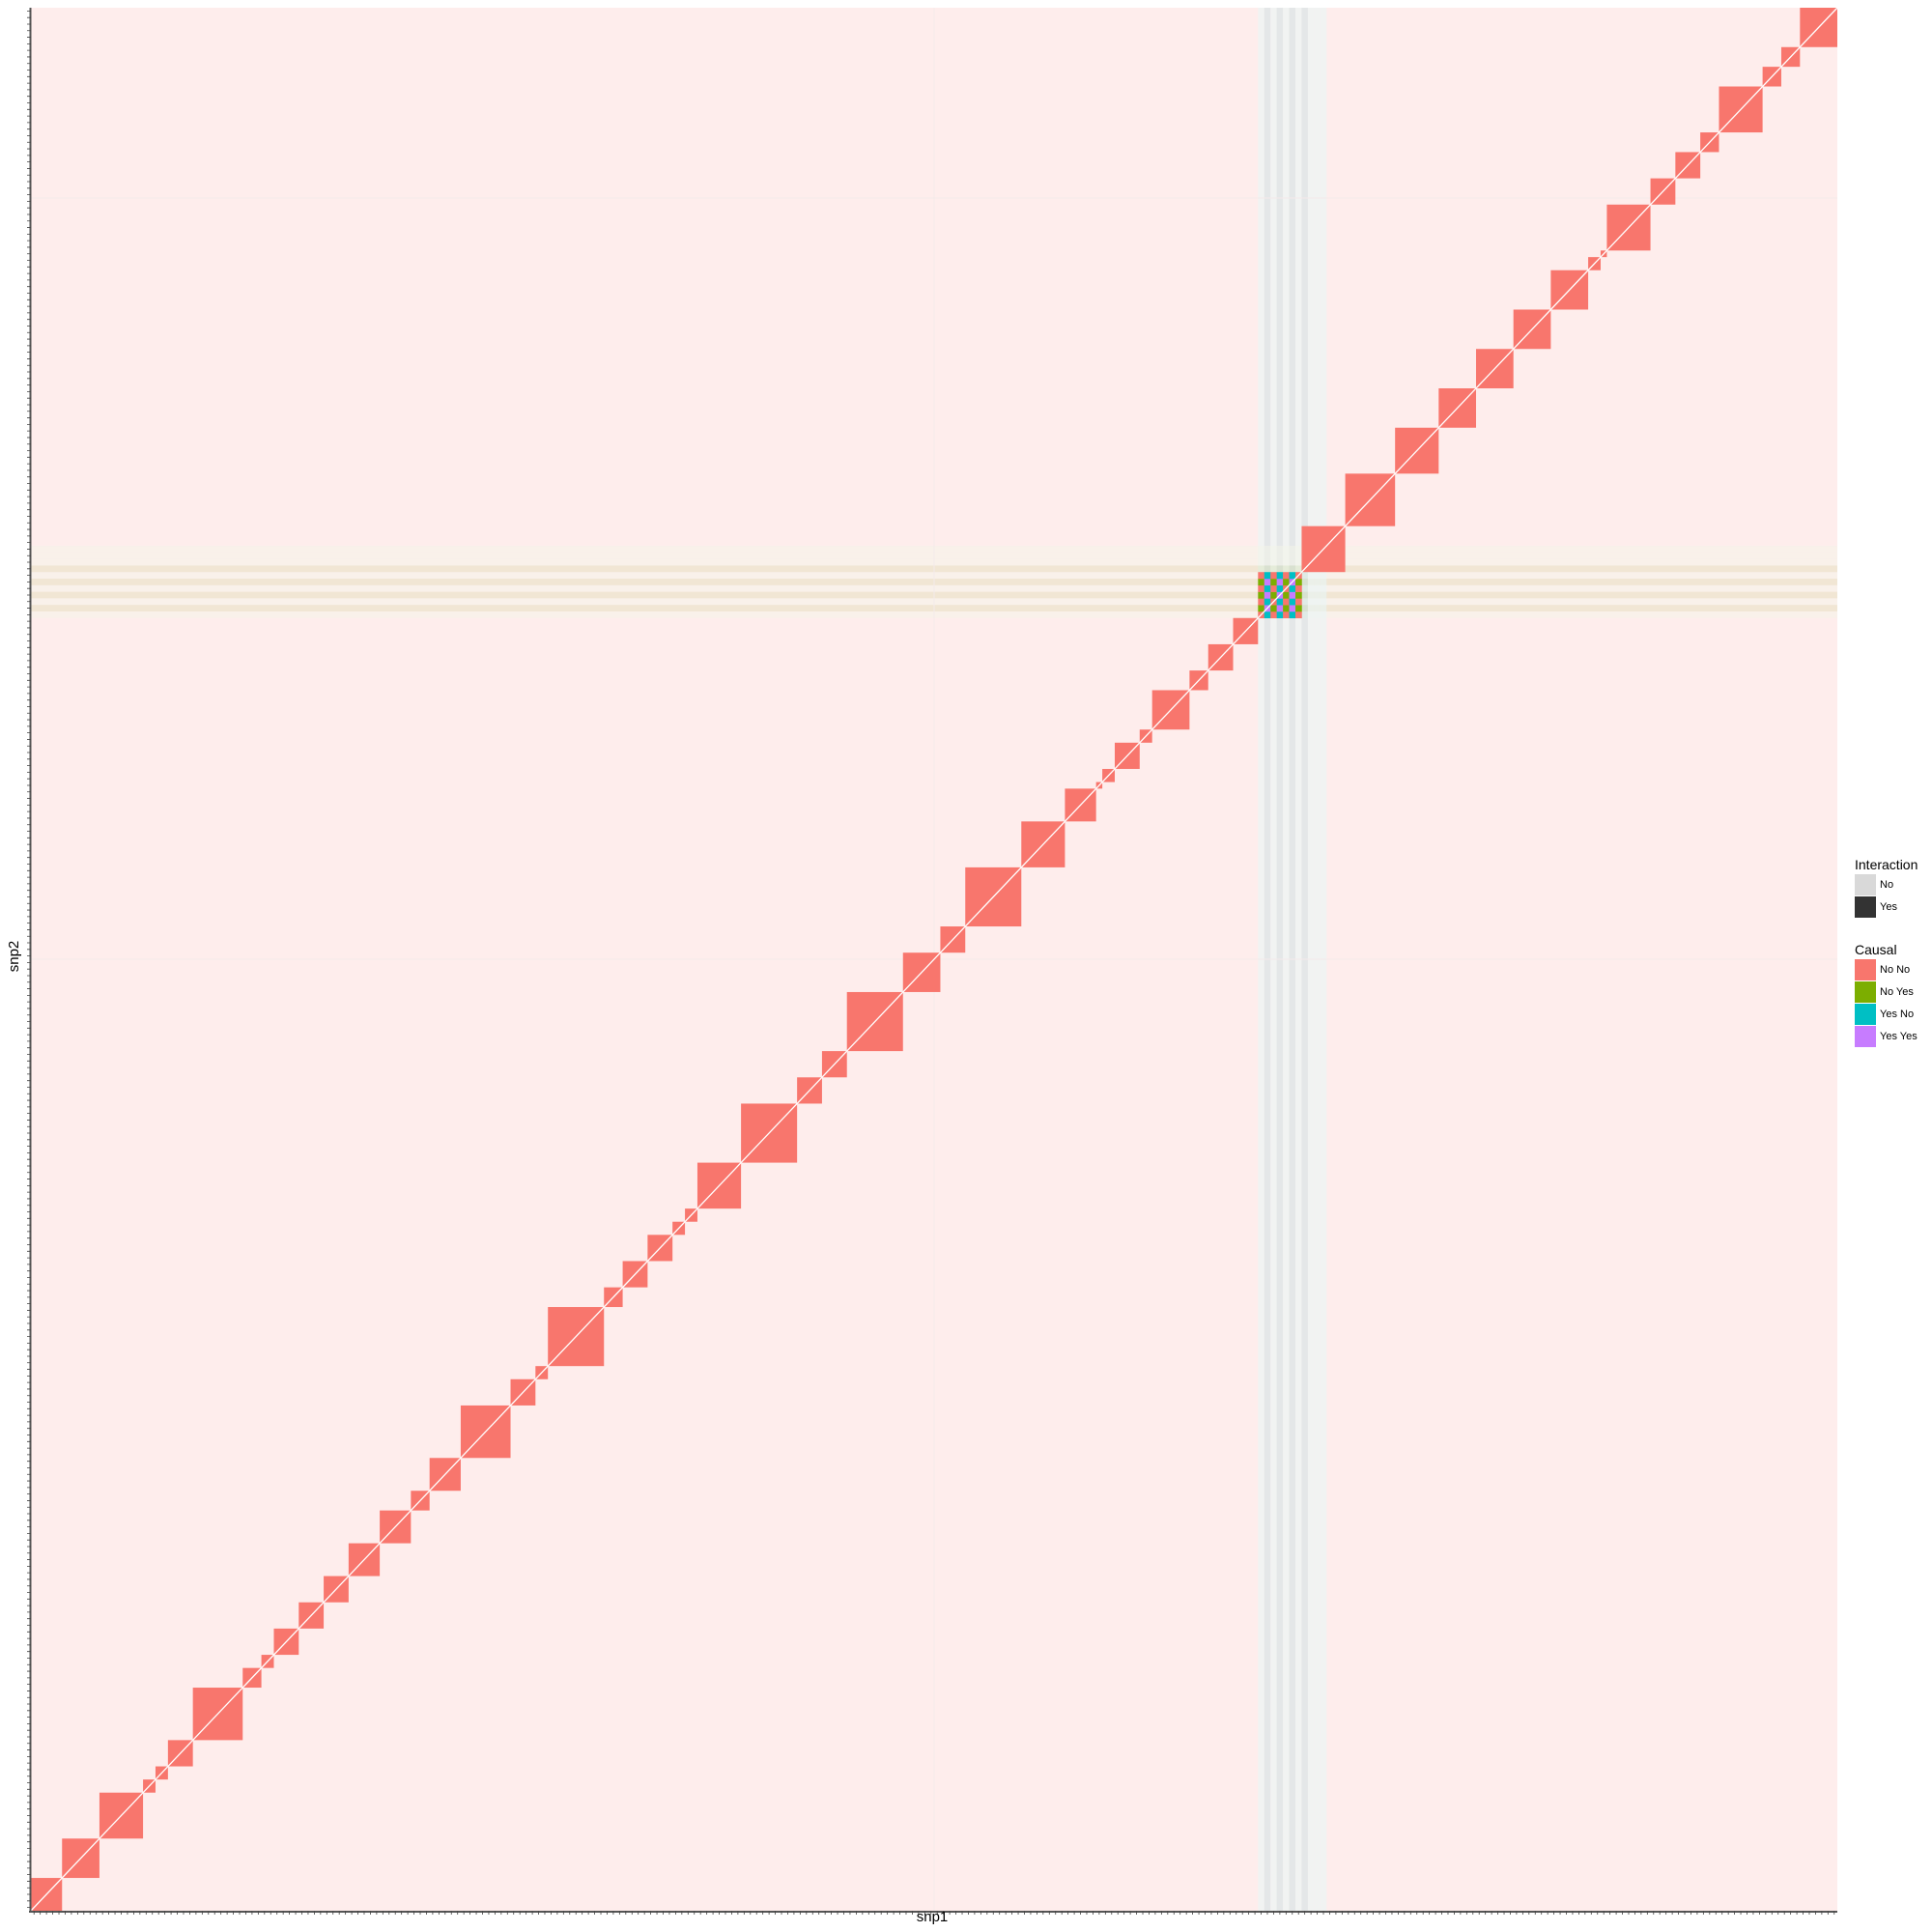  What do you see at coordinates (1895, 969) in the screenshot?
I see `causal-no-no-label: No No` at bounding box center [1895, 969].